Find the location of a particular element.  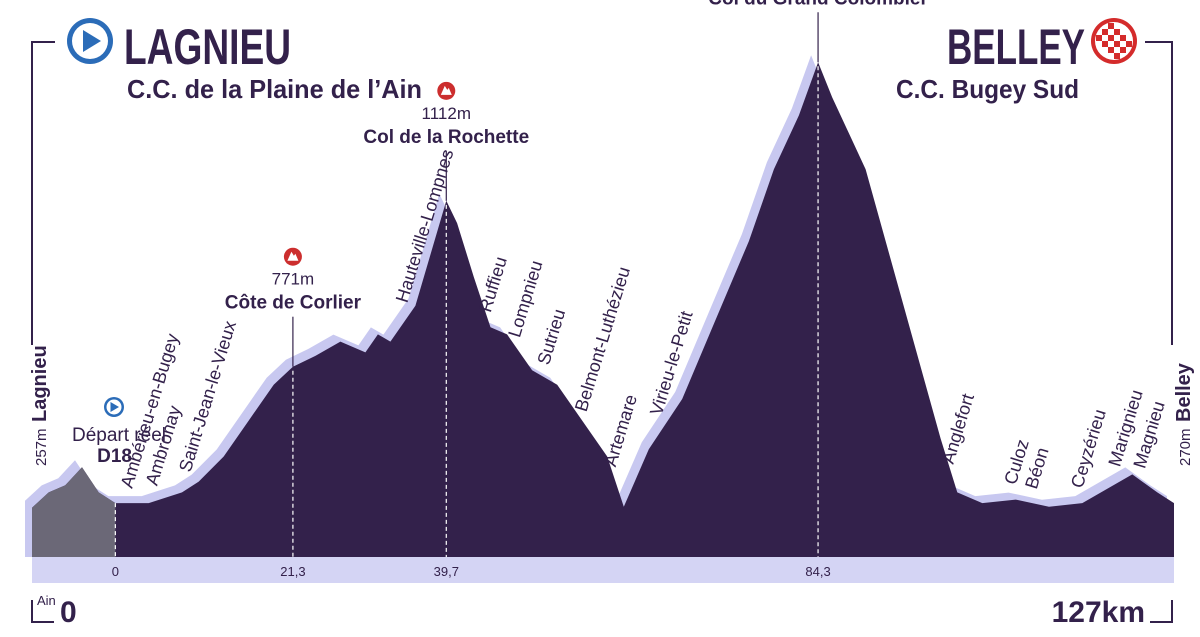

place-label: Belmont-Luthézieu is located at coordinates (602, 338).